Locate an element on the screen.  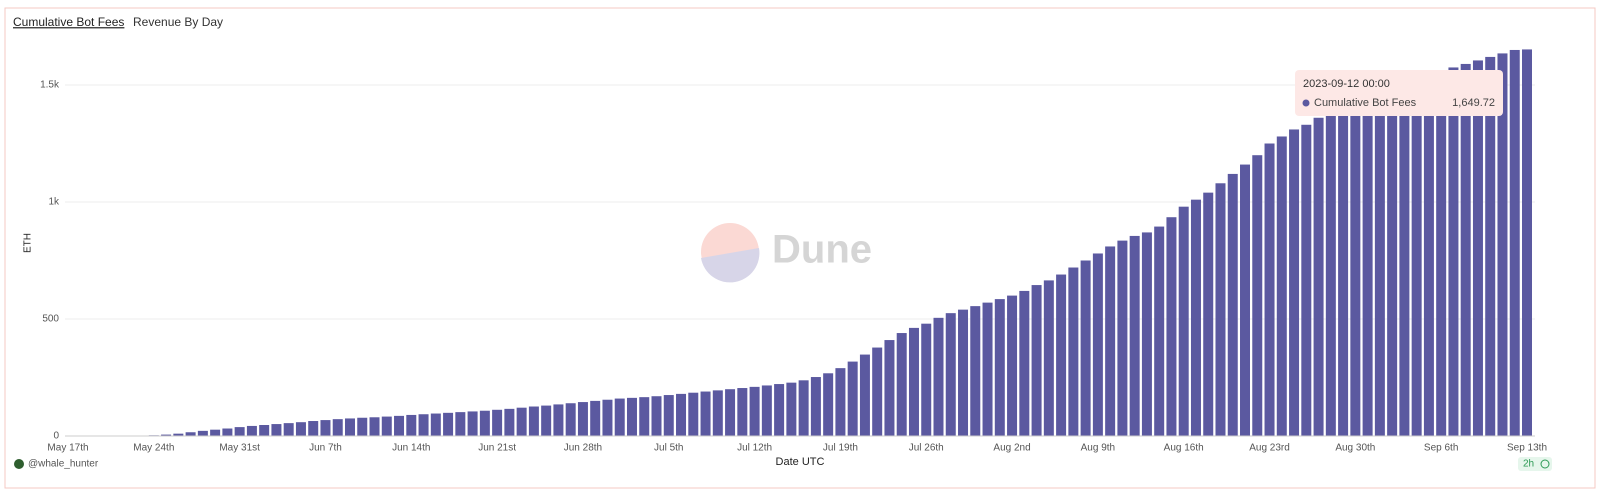
x-tick-label: Jul 5th is located at coordinates (668, 448).